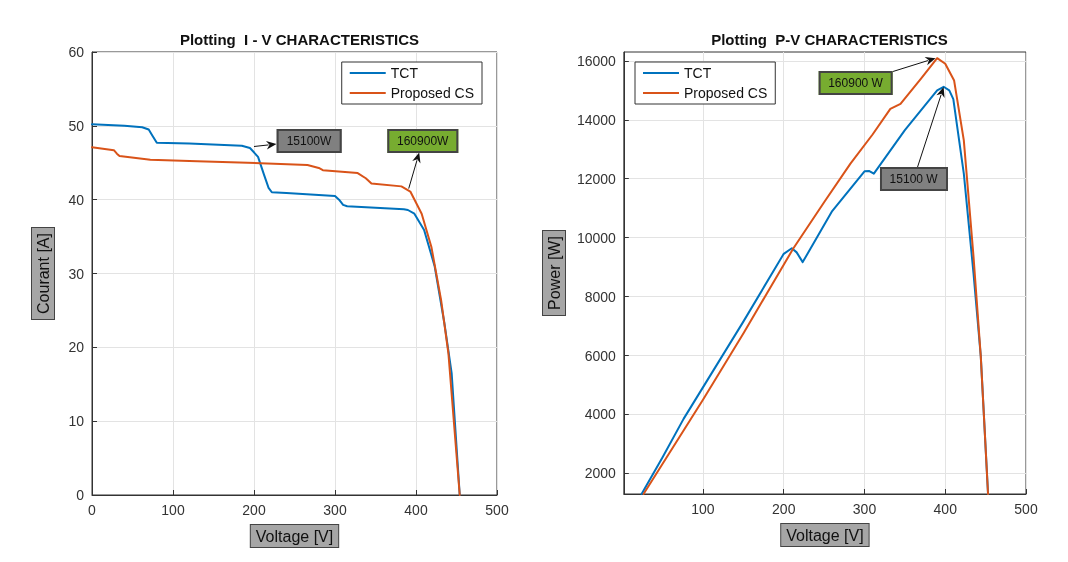  Describe the element at coordinates (600, 355) in the screenshot. I see `y-tick-label: 6000` at that location.